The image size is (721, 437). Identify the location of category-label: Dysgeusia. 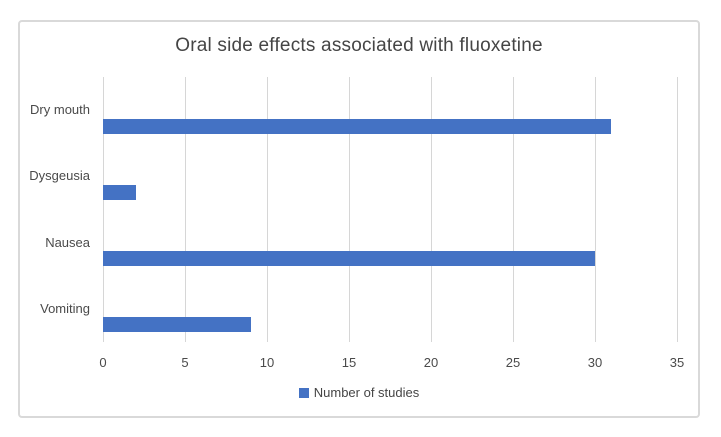
(59, 176).